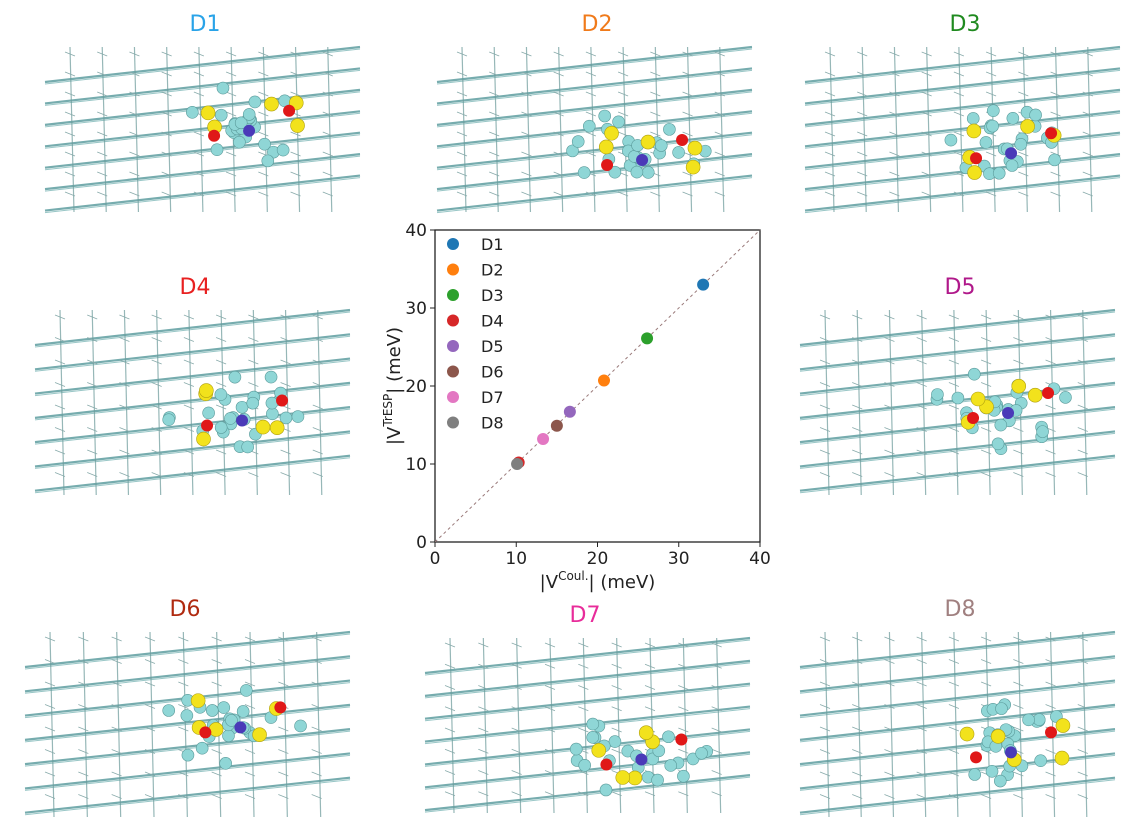  What do you see at coordinates (453, 422) in the screenshot?
I see `legend-marker-d8` at bounding box center [453, 422].